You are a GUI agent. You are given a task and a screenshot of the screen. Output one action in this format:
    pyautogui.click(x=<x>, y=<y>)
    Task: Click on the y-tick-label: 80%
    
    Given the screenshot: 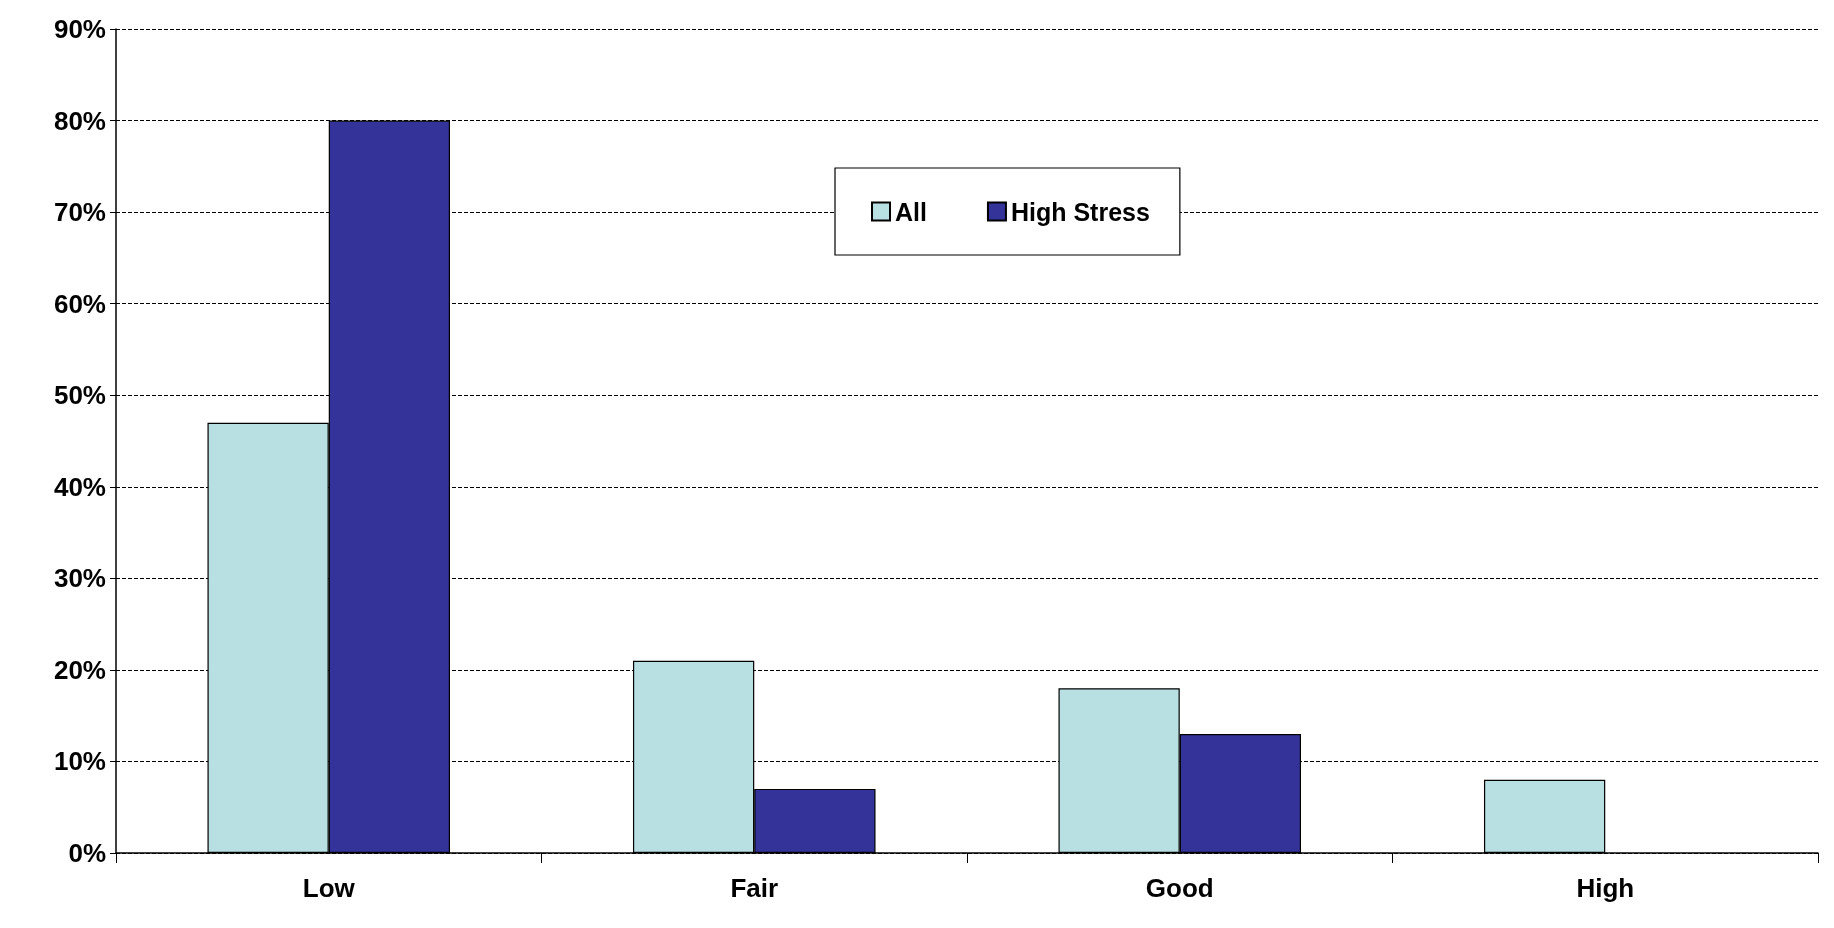 What is the action you would take?
    pyautogui.click(x=79, y=120)
    